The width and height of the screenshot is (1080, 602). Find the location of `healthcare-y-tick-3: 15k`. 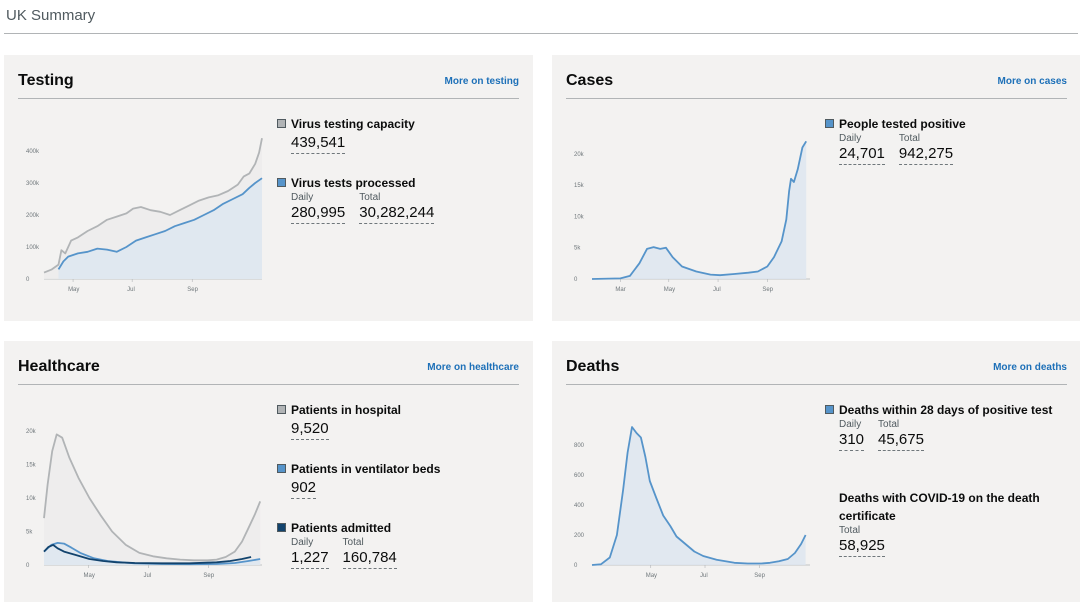

healthcare-y-tick-3: 15k is located at coordinates (31, 466).